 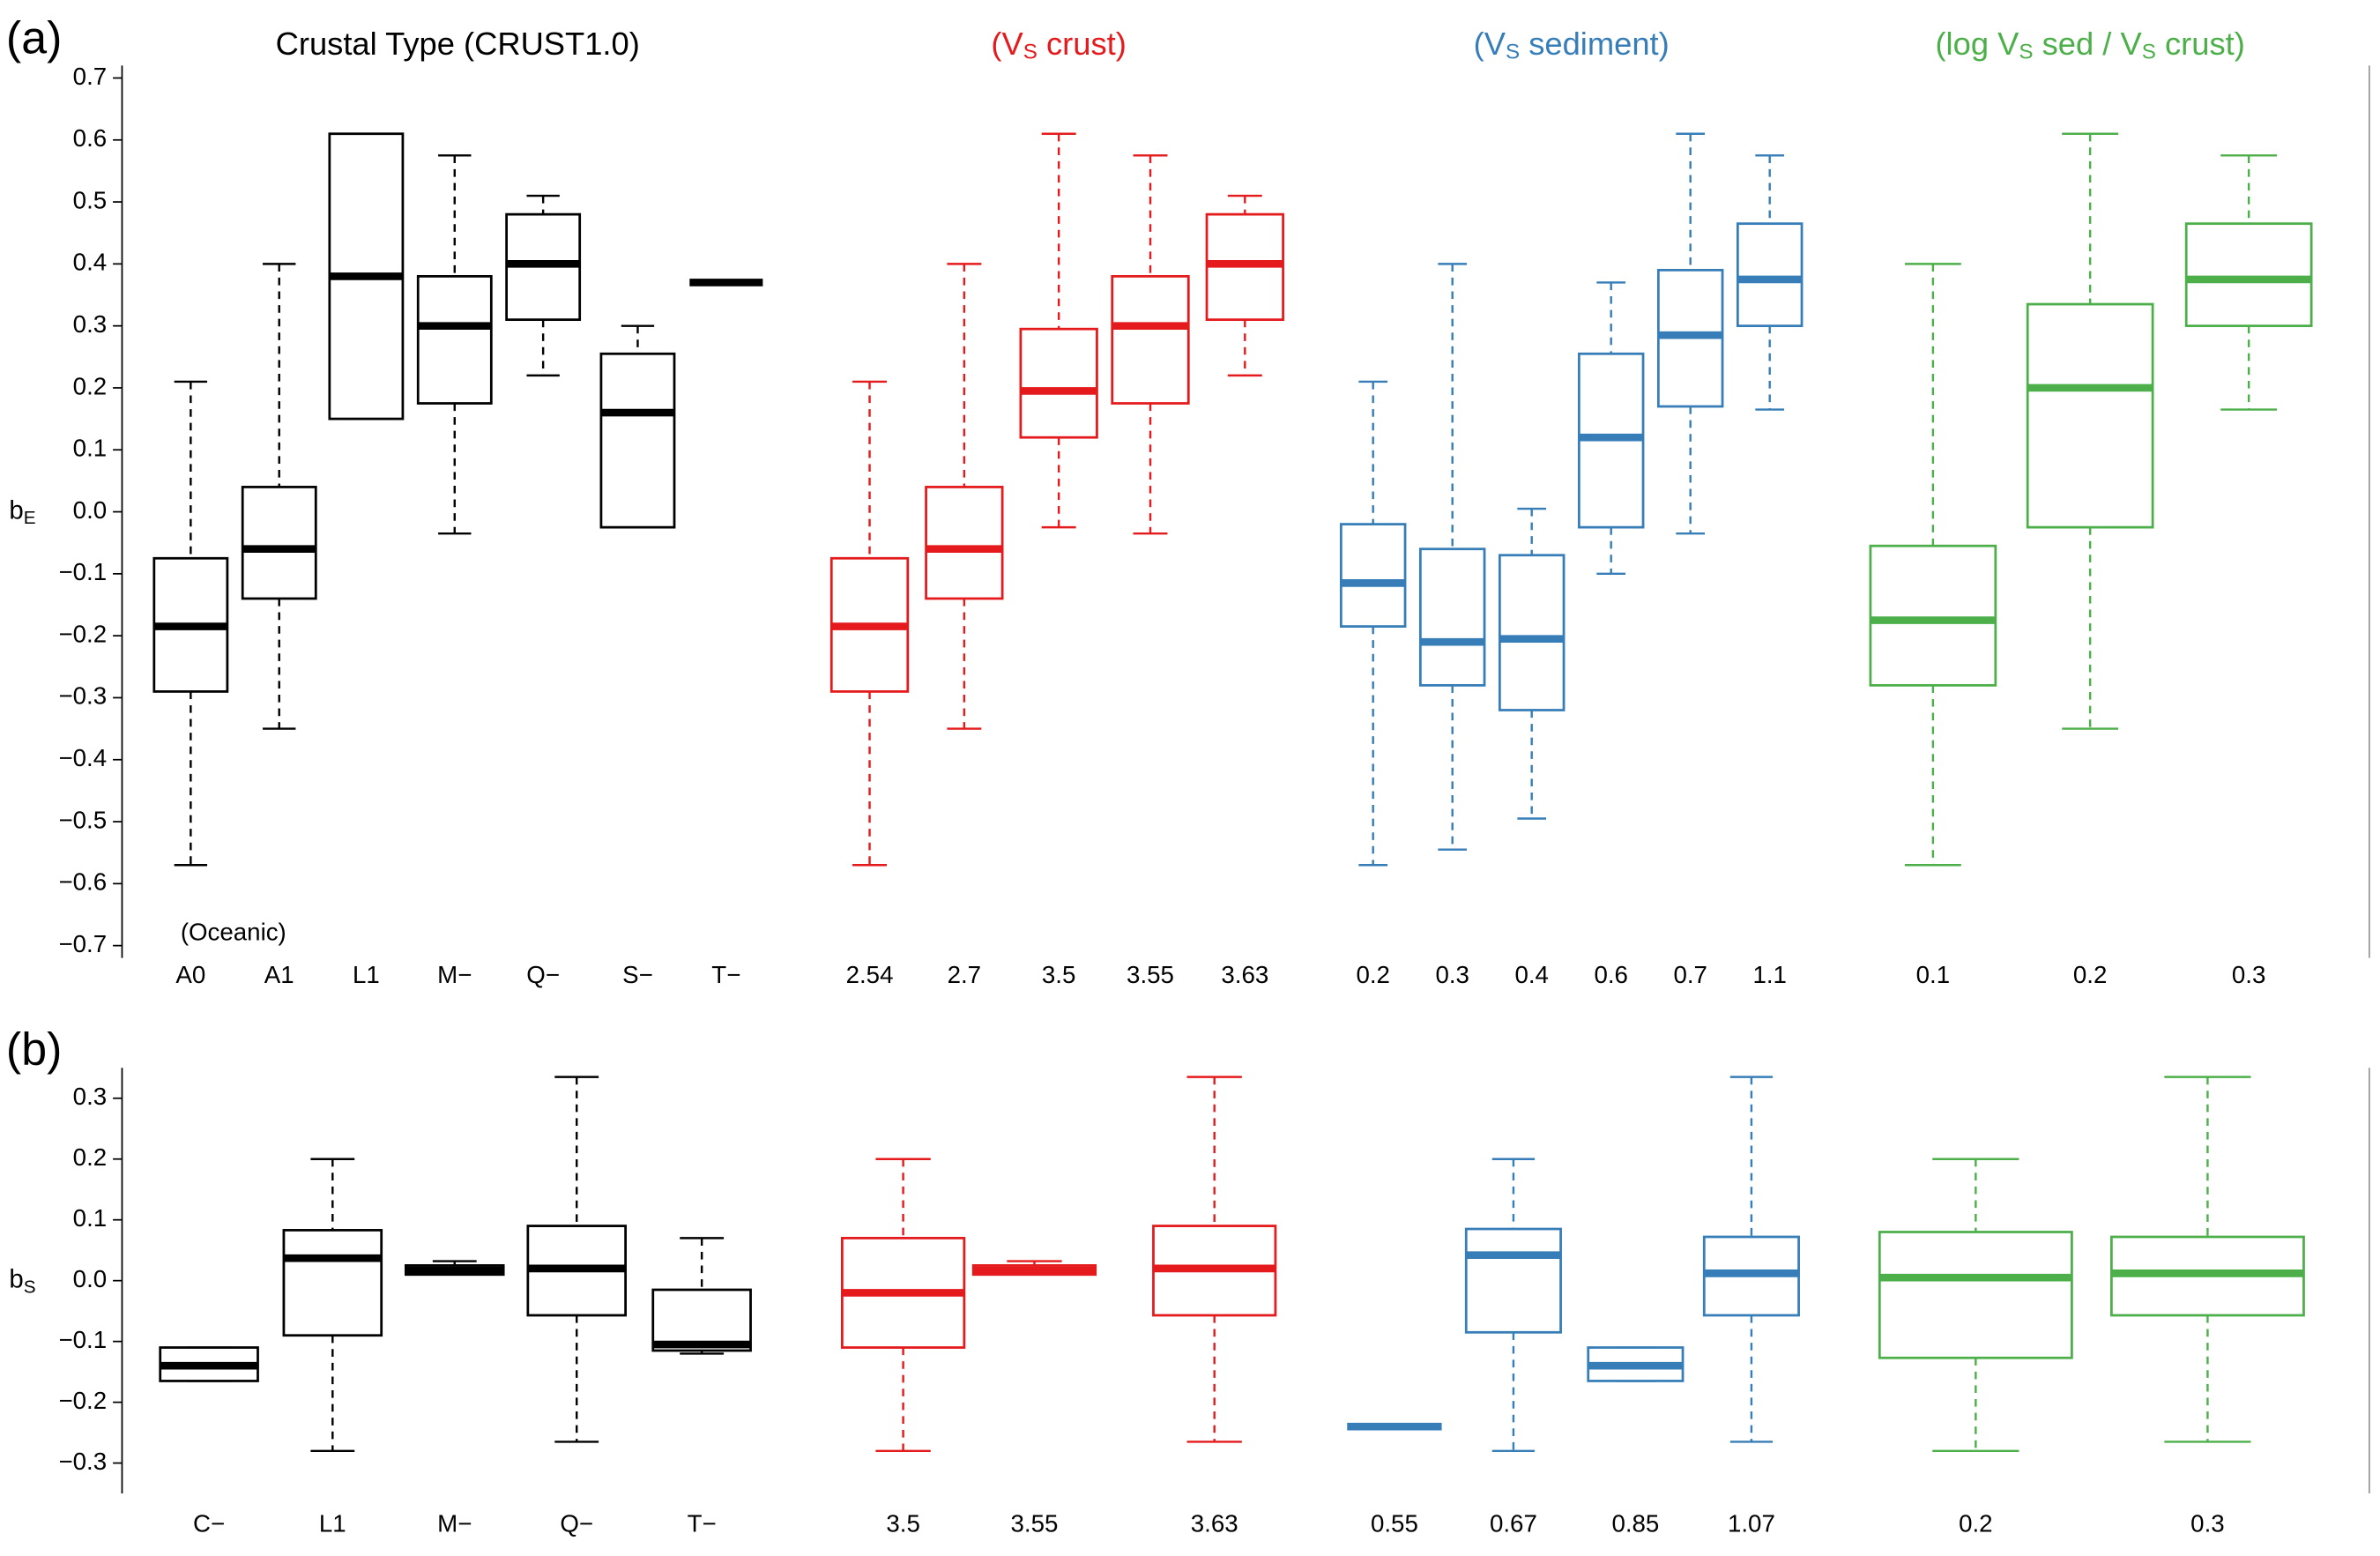 I want to click on x-tick-label: 1.07, so click(x=1751, y=1523).